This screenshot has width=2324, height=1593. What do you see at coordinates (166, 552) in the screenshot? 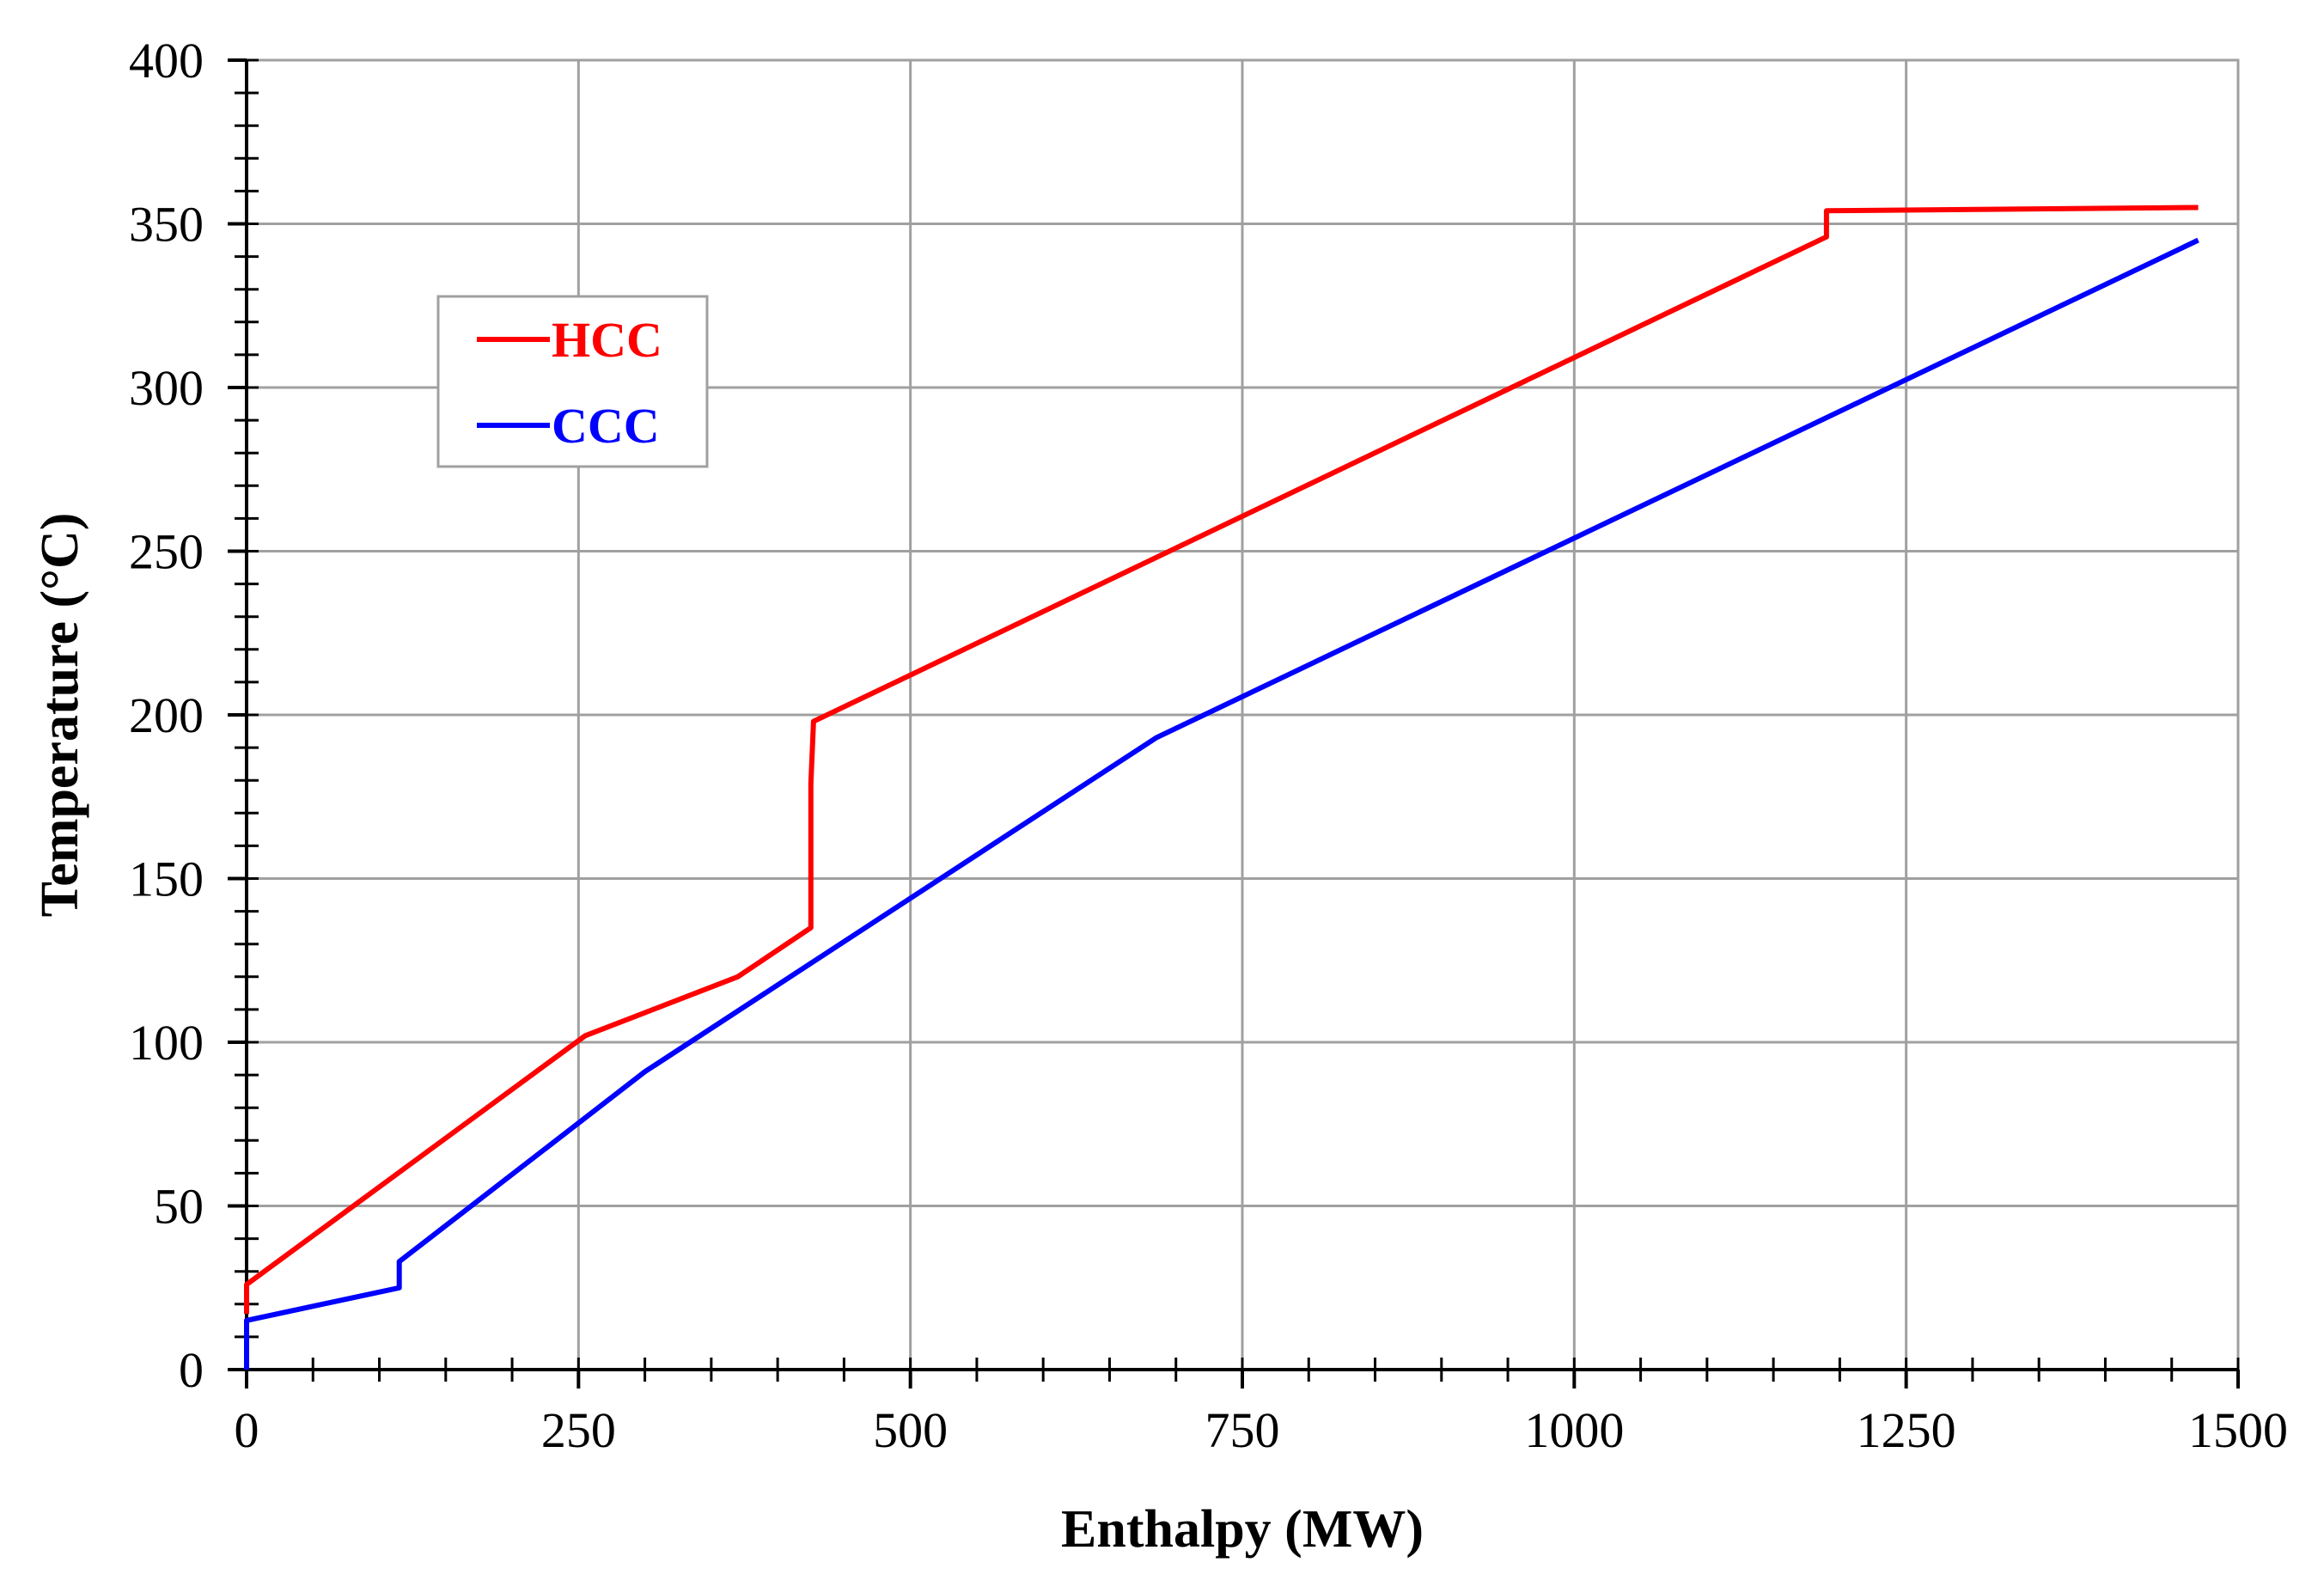
I see `y-tick-label: 250` at bounding box center [166, 552].